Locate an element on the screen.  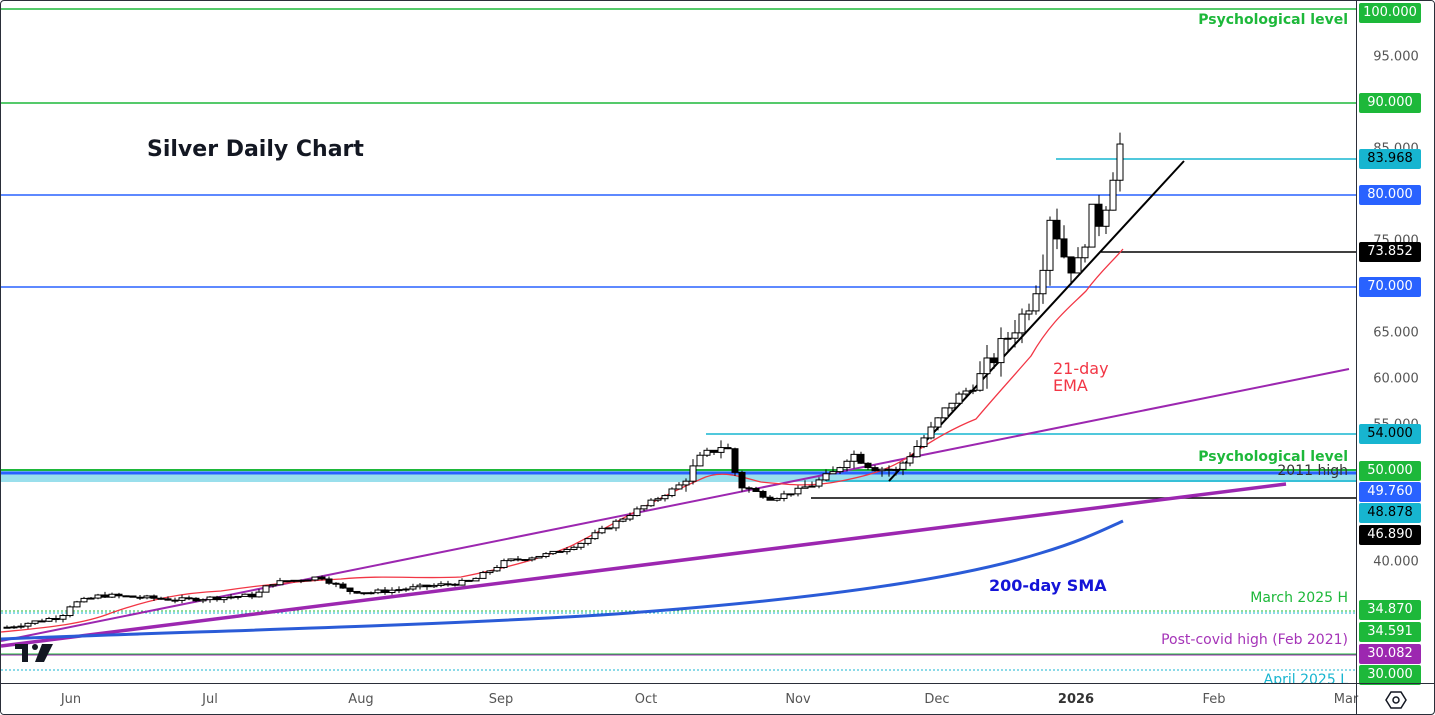
chart-settings-button is located at coordinates (1395, 698).